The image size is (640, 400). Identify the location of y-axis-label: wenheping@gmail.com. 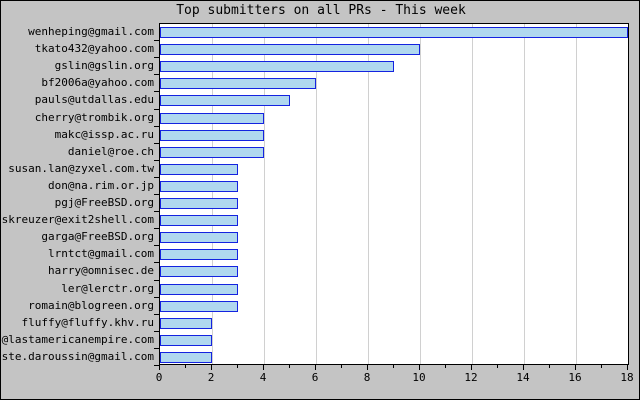
(91, 32).